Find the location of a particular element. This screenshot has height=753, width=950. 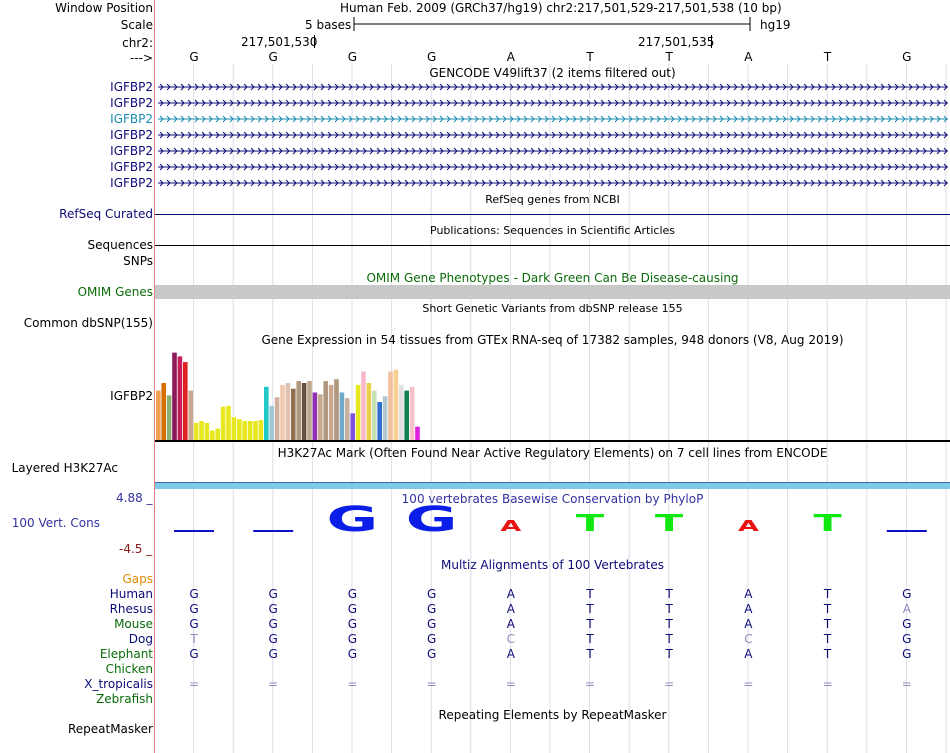

omim-bar is located at coordinates (552, 292).